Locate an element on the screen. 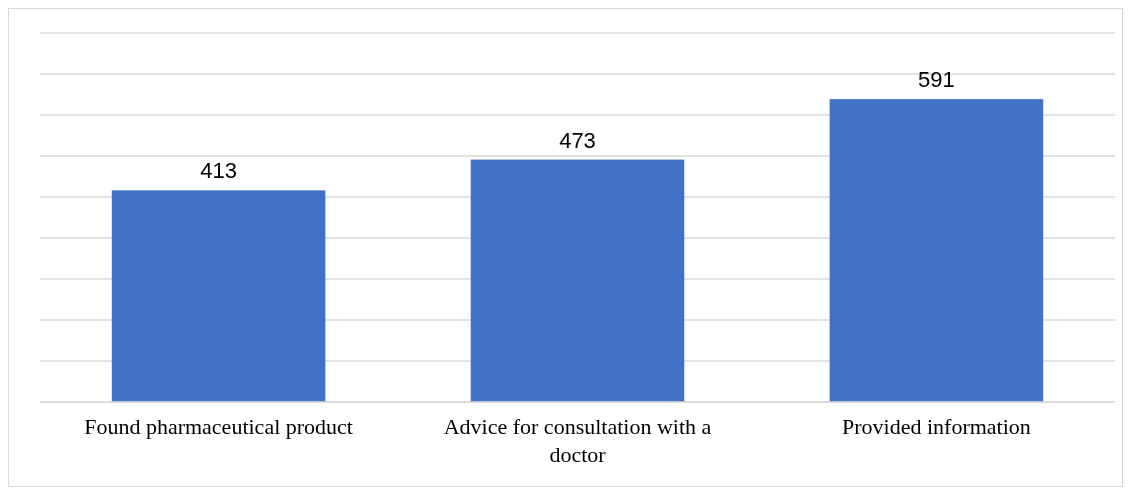 The width and height of the screenshot is (1131, 495). data-label: 473 is located at coordinates (577, 140).